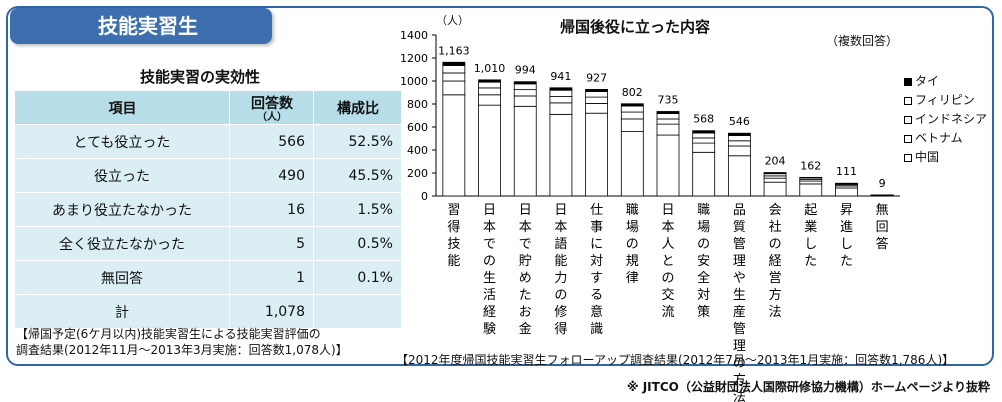 This screenshot has width=1002, height=402. I want to click on effect-table-row: 無回答 1 0.1%, so click(208, 277).